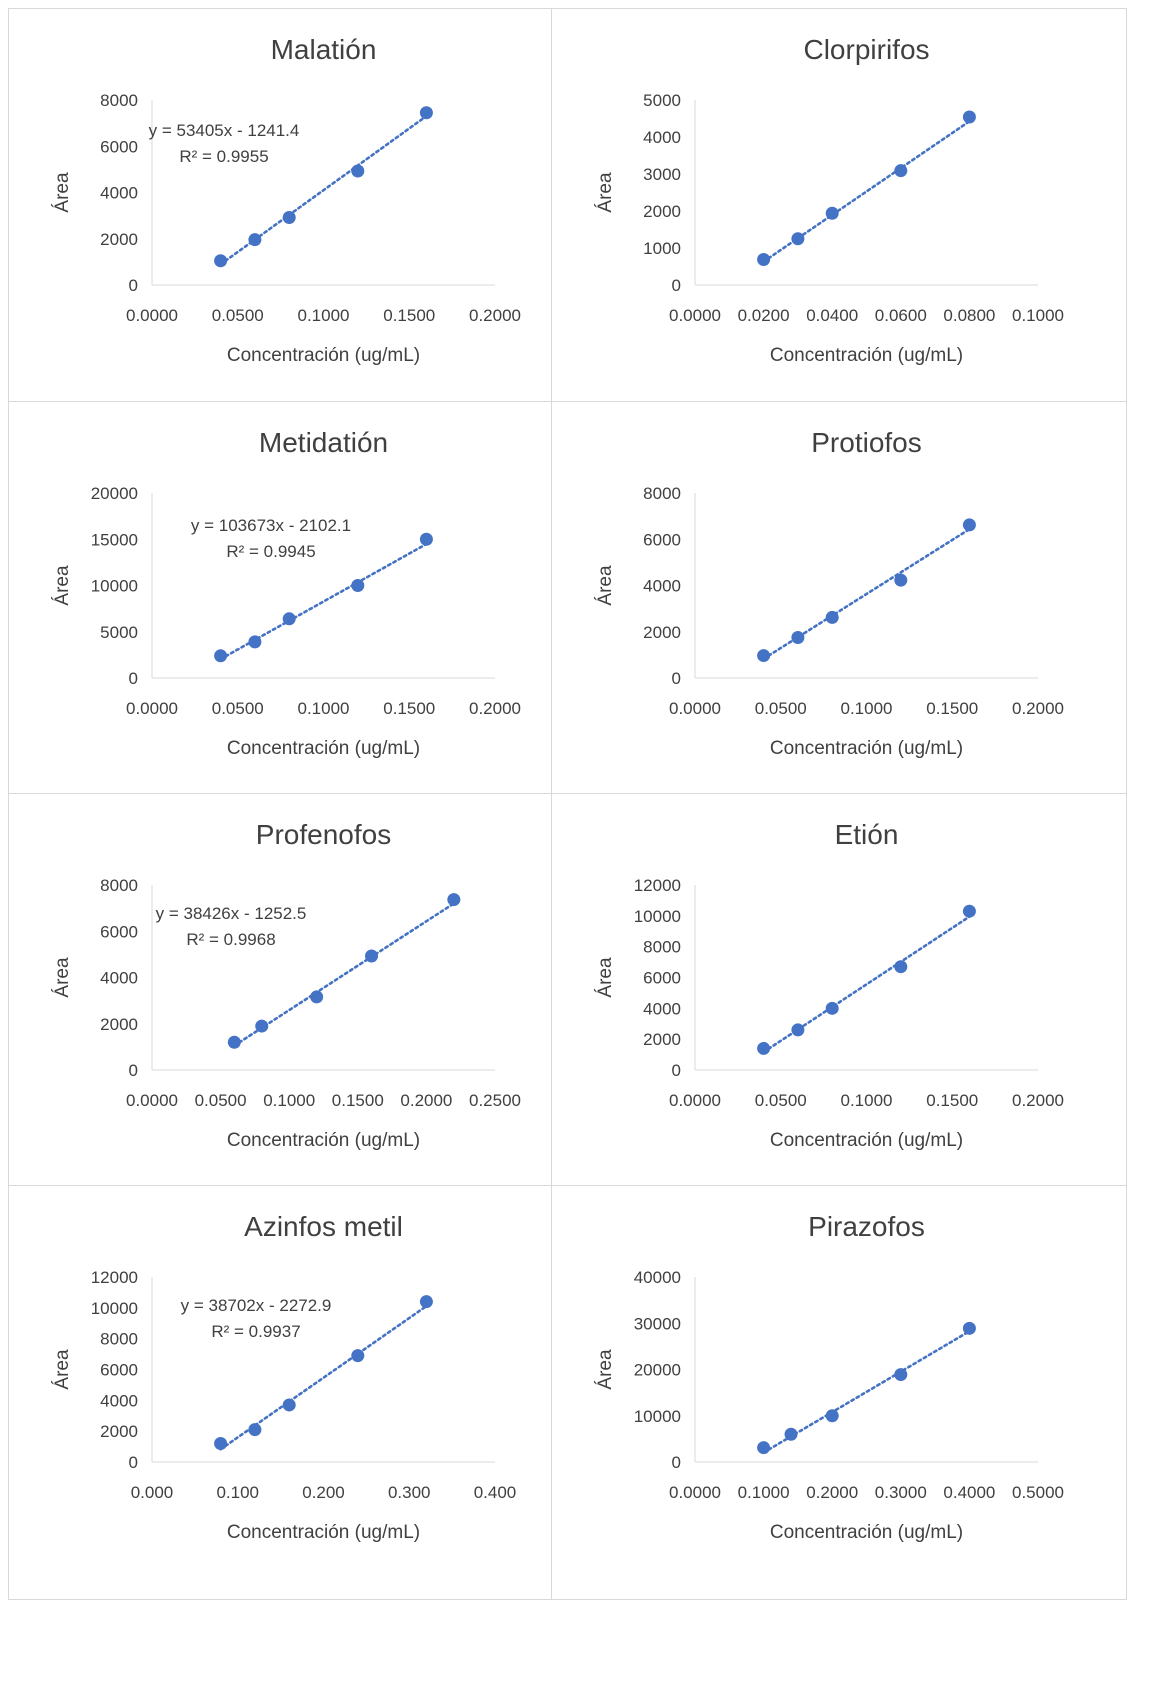 The width and height of the screenshot is (1163, 1684). I want to click on y-tick-label: 30000, so click(657, 1323).